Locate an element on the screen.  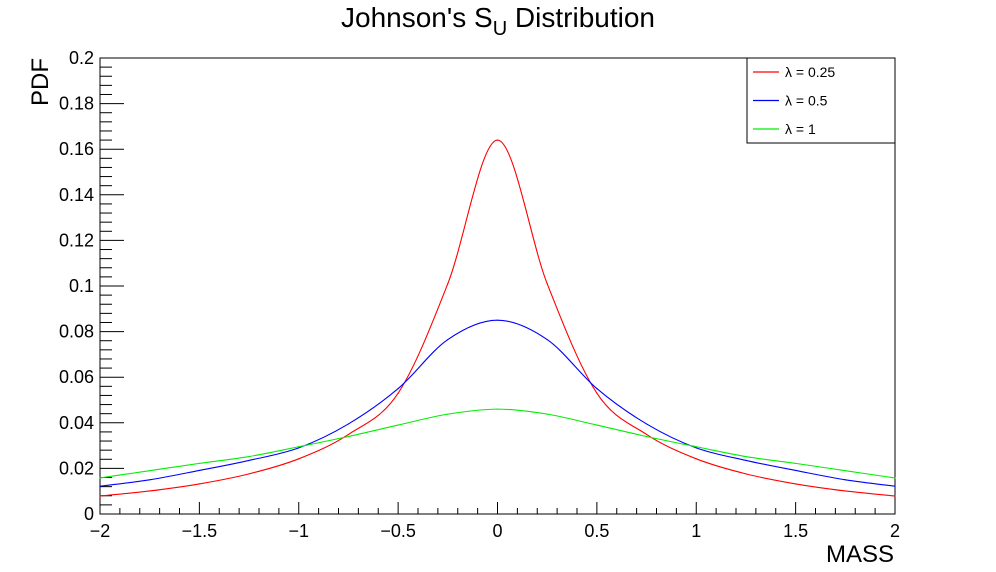
y-tick-label: 0.08 is located at coordinates (76, 332).